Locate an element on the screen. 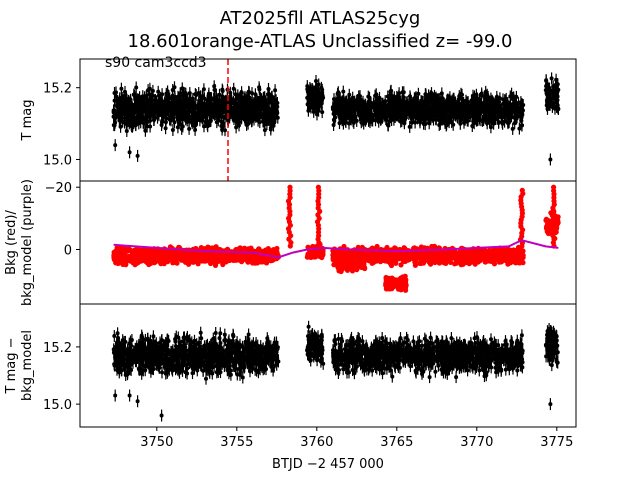  y-tick-label: 15.0 is located at coordinates (57, 160).